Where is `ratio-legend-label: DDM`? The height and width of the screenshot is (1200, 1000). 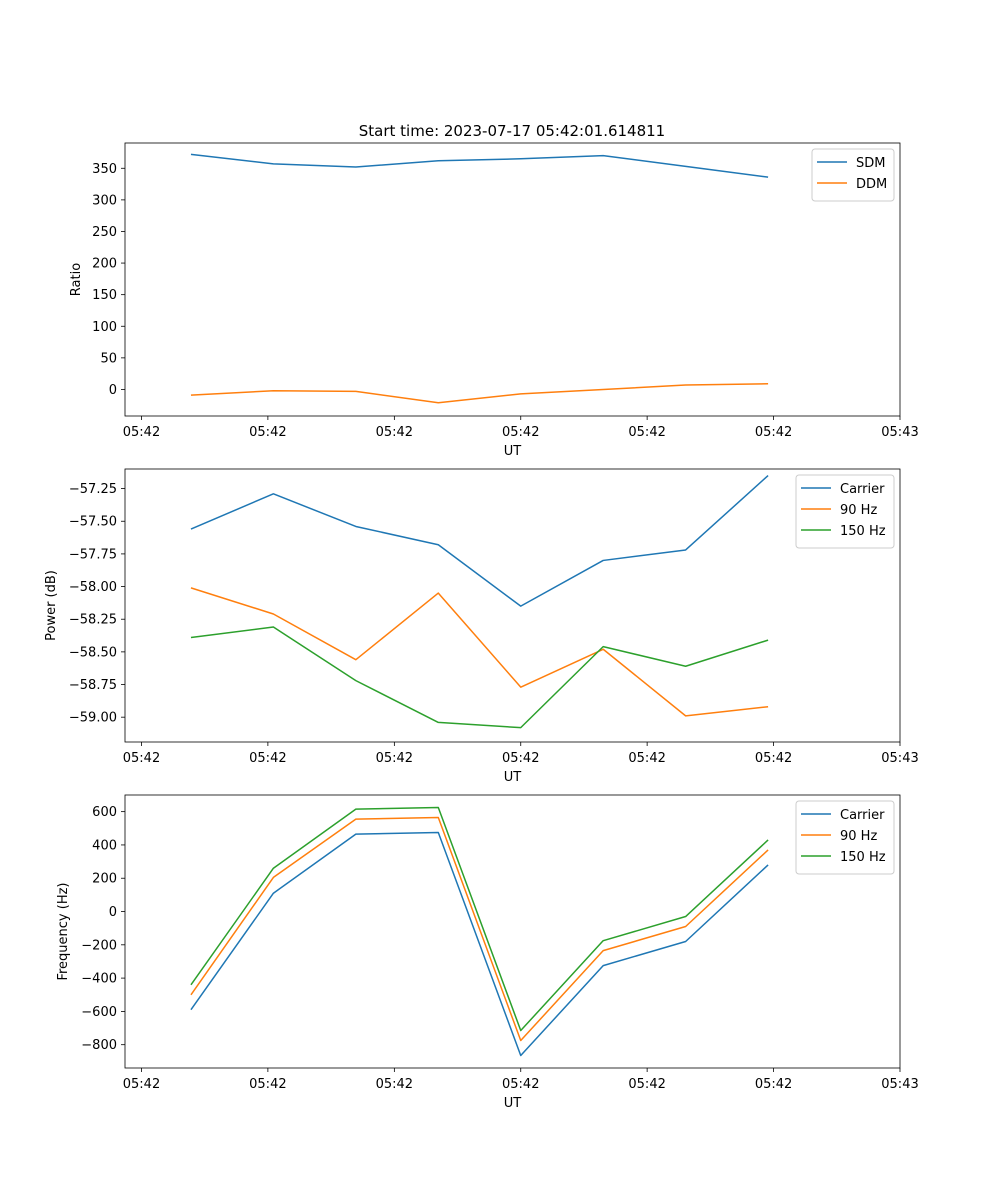
ratio-legend-label: DDM is located at coordinates (871, 184).